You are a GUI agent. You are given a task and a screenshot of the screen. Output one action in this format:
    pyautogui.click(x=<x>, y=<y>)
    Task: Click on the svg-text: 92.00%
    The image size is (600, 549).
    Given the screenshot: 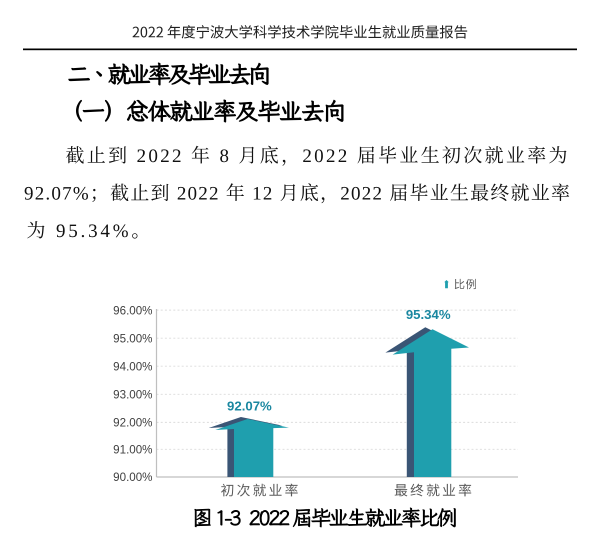 What is the action you would take?
    pyautogui.click(x=132, y=423)
    